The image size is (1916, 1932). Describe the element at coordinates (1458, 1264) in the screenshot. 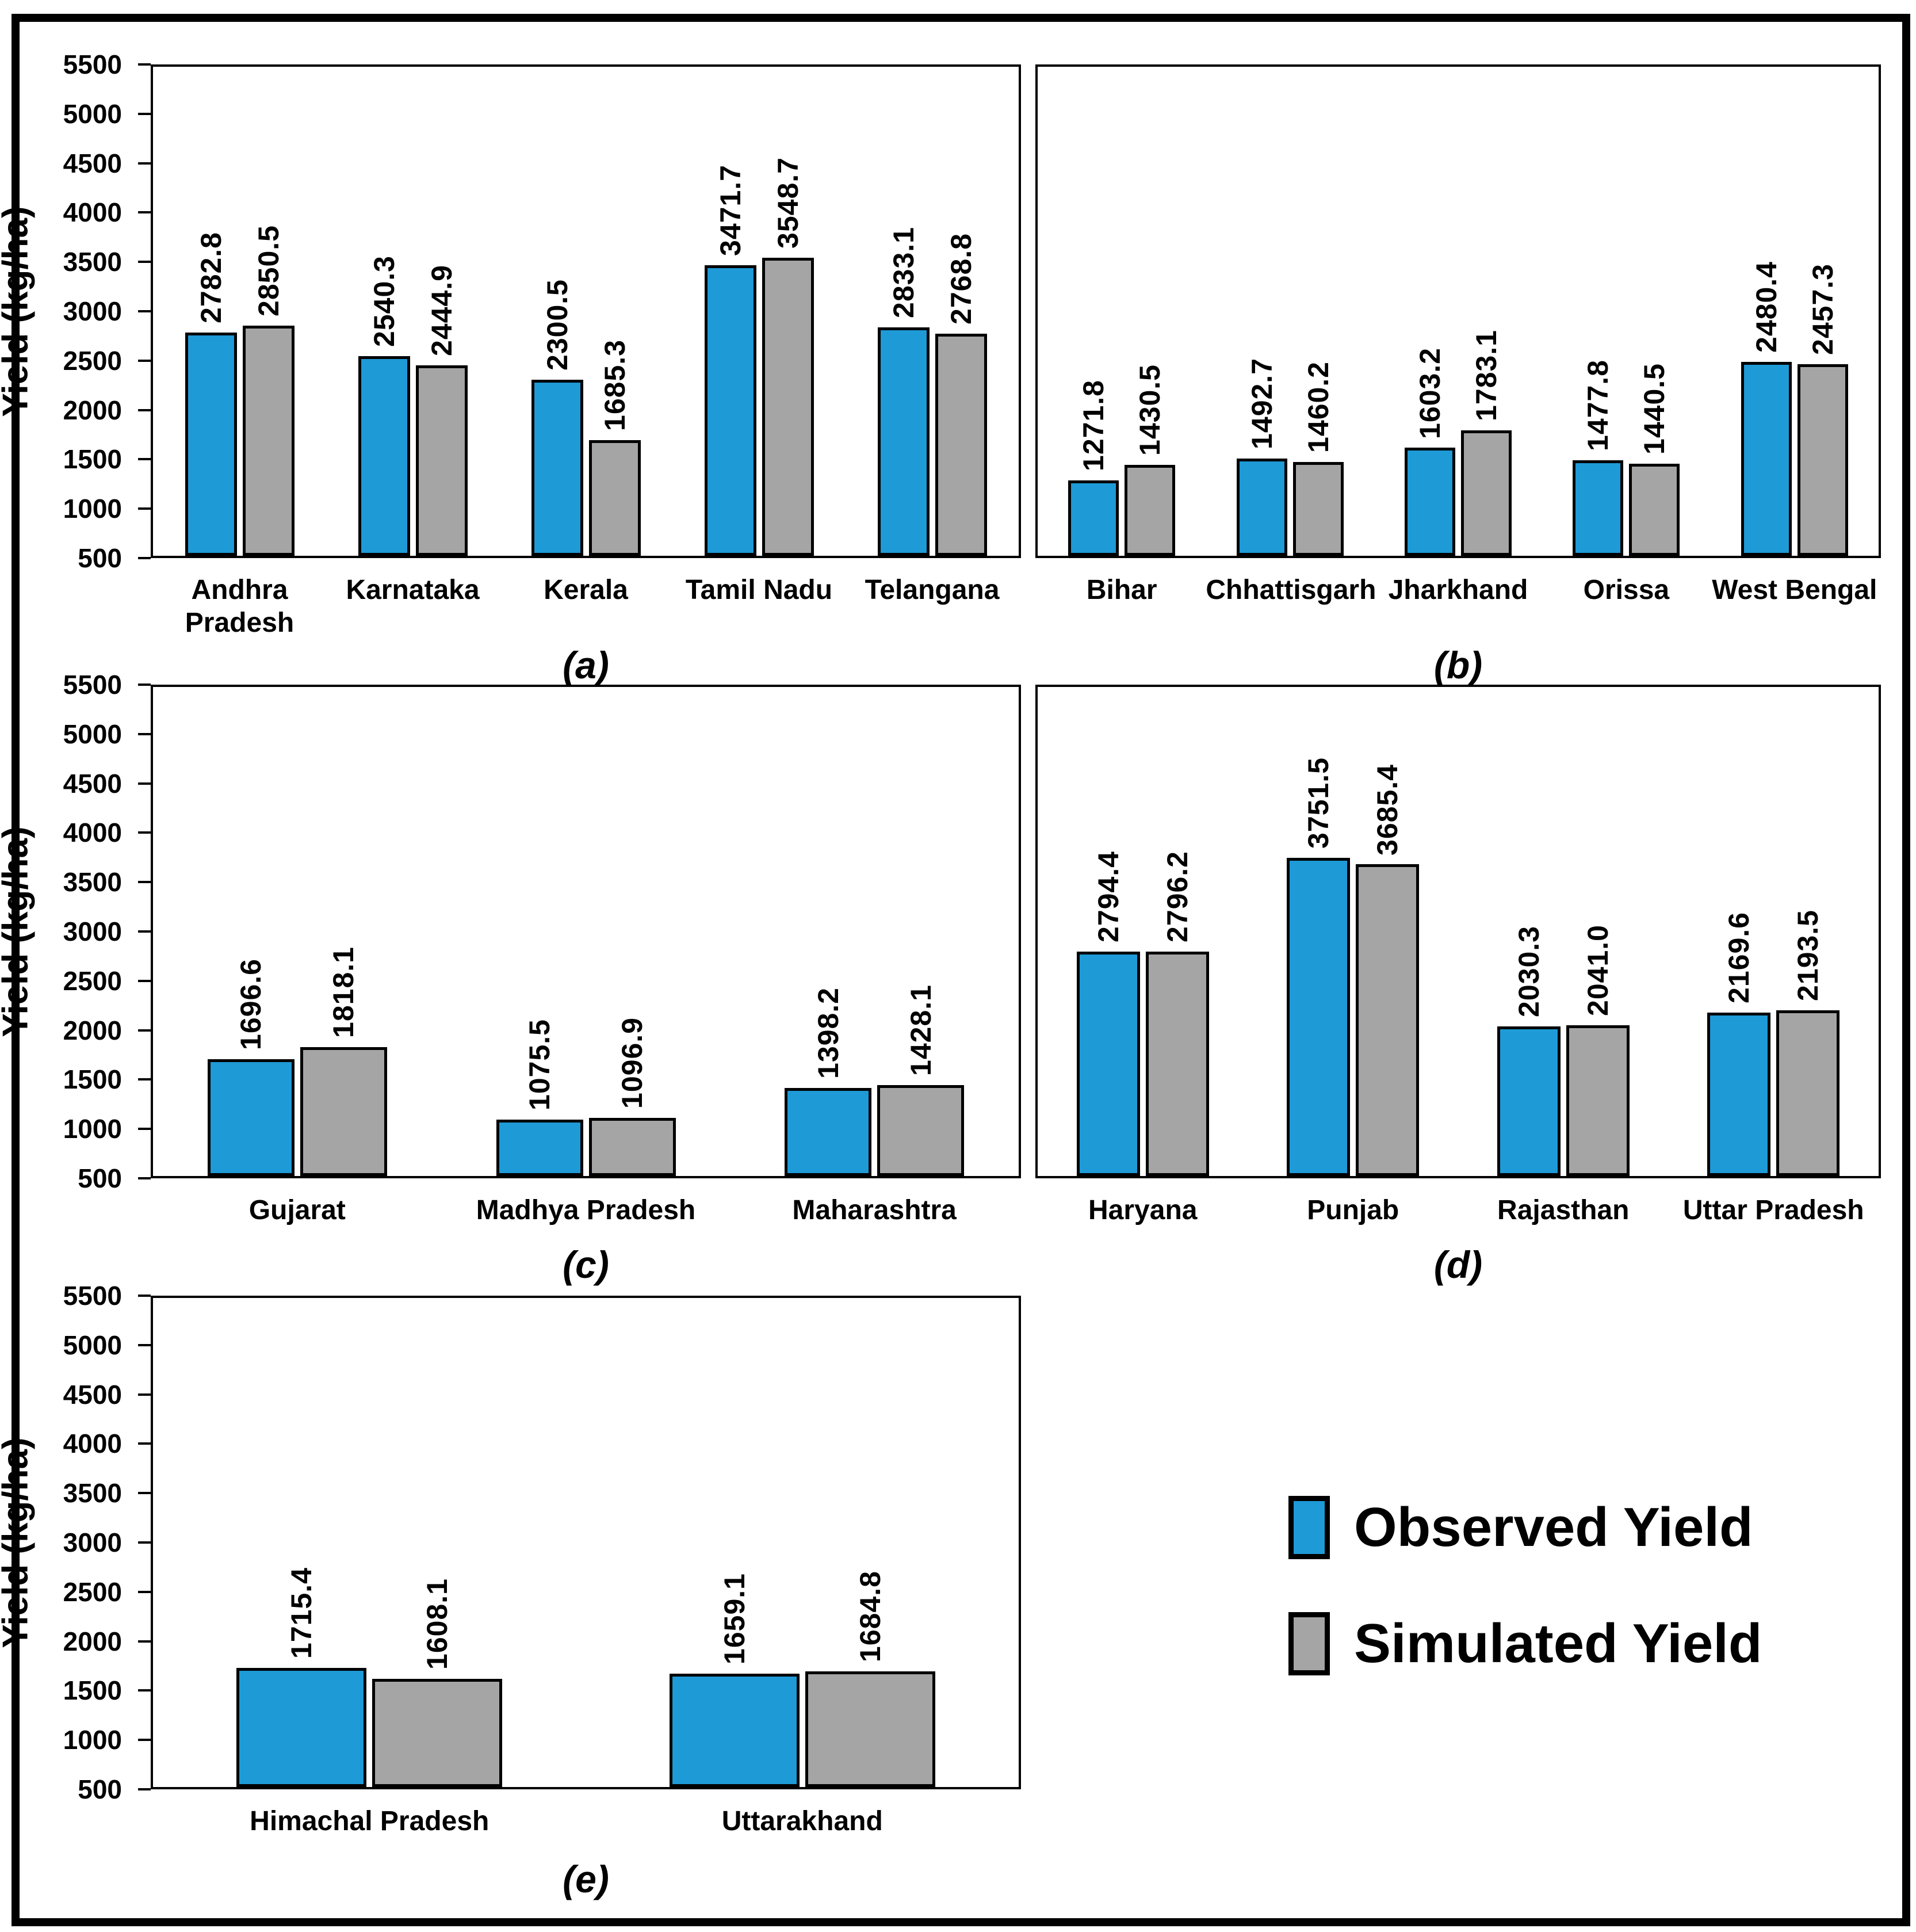

I see `panel-letter: (d)` at that location.